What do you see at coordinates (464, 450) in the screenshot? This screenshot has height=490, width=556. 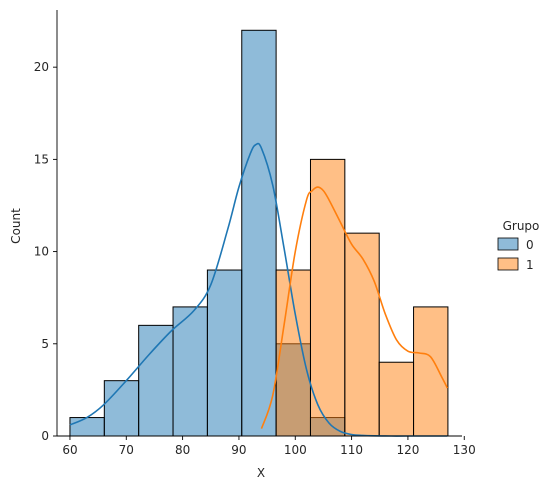 I see `x-tick-label: 130` at bounding box center [464, 450].